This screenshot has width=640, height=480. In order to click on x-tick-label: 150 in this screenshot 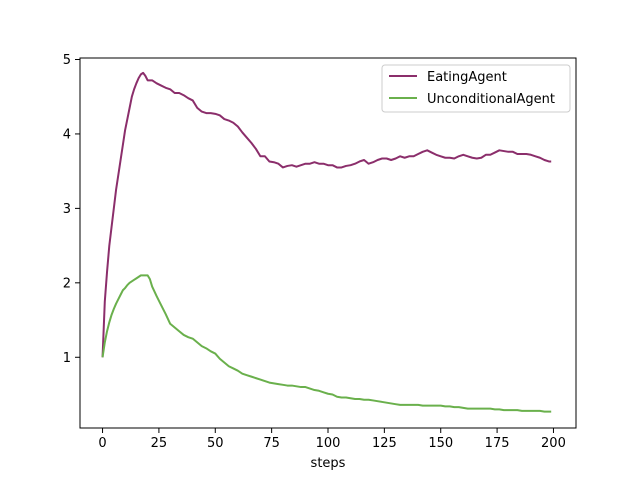, I will do `click(440, 443)`.